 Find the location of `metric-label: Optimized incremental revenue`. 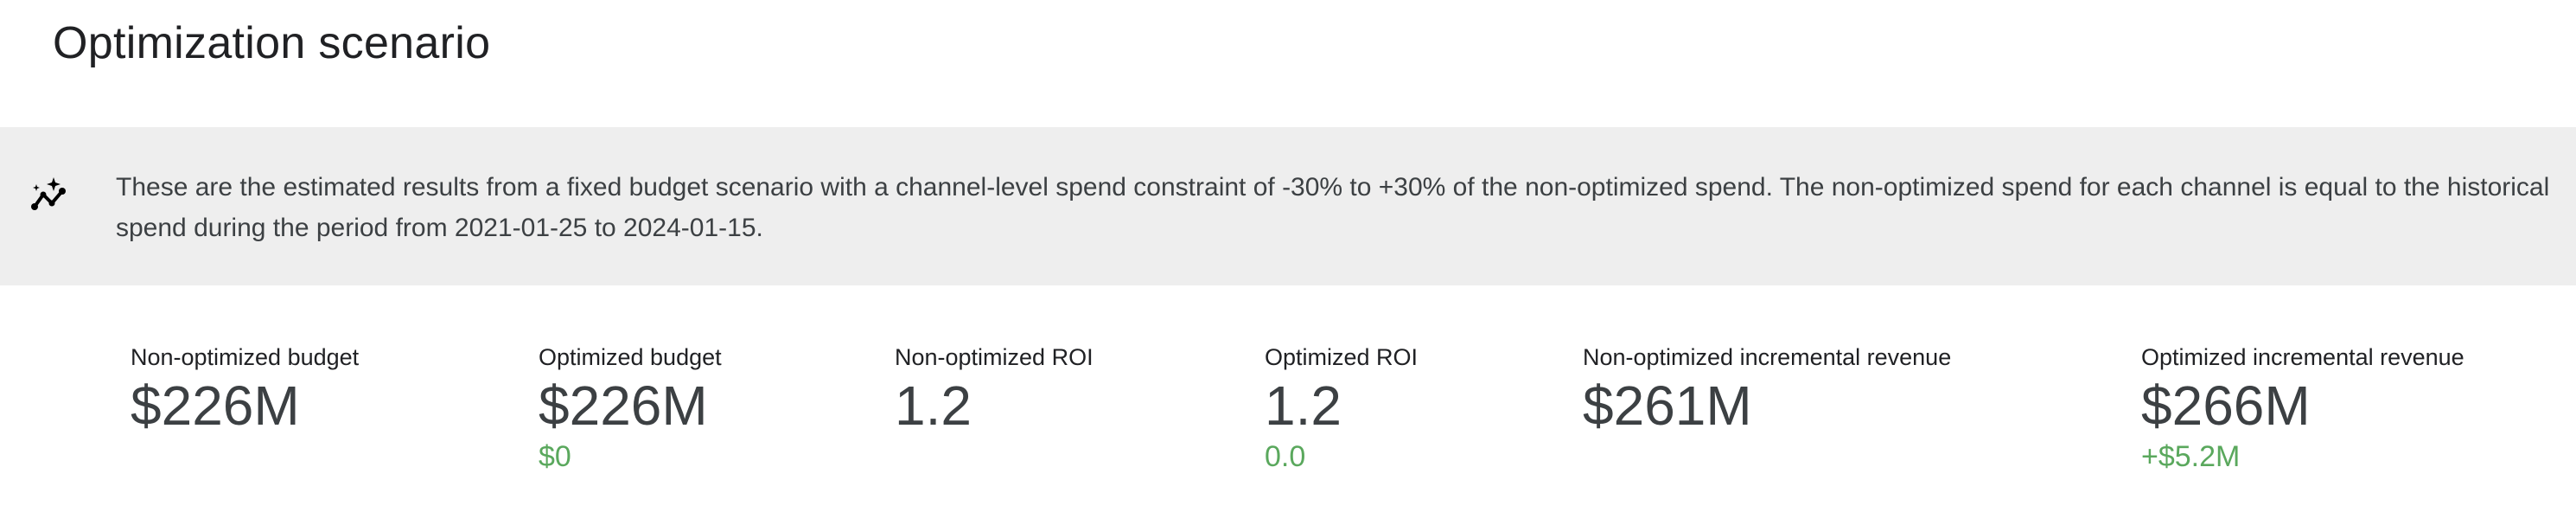

metric-label: Optimized incremental revenue is located at coordinates (2302, 357).